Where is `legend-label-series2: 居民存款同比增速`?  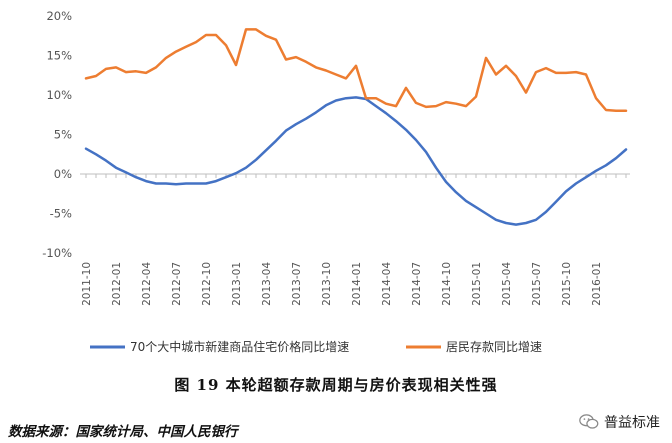 legend-label-series2: 居民存款同比增速 is located at coordinates (494, 347).